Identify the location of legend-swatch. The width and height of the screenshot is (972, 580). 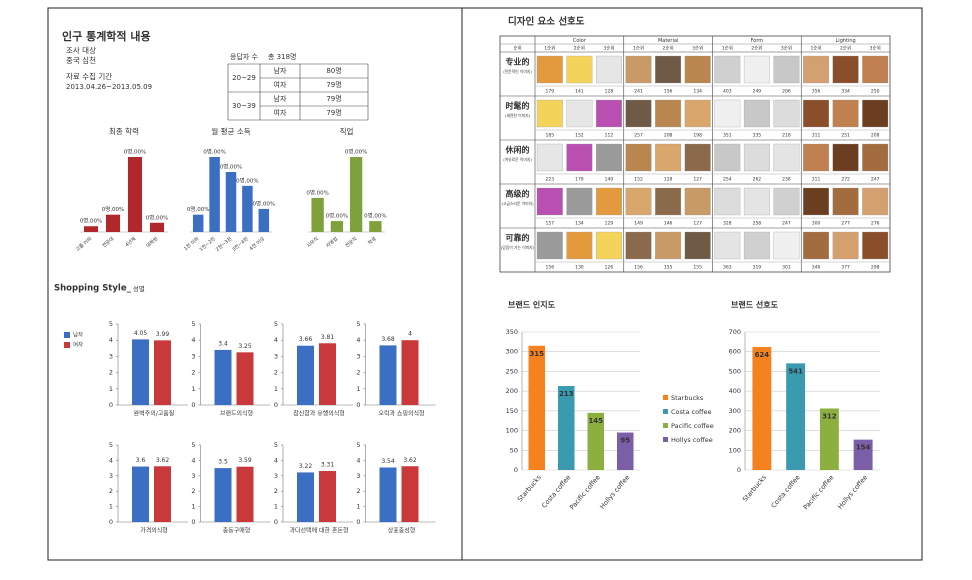
(665, 411).